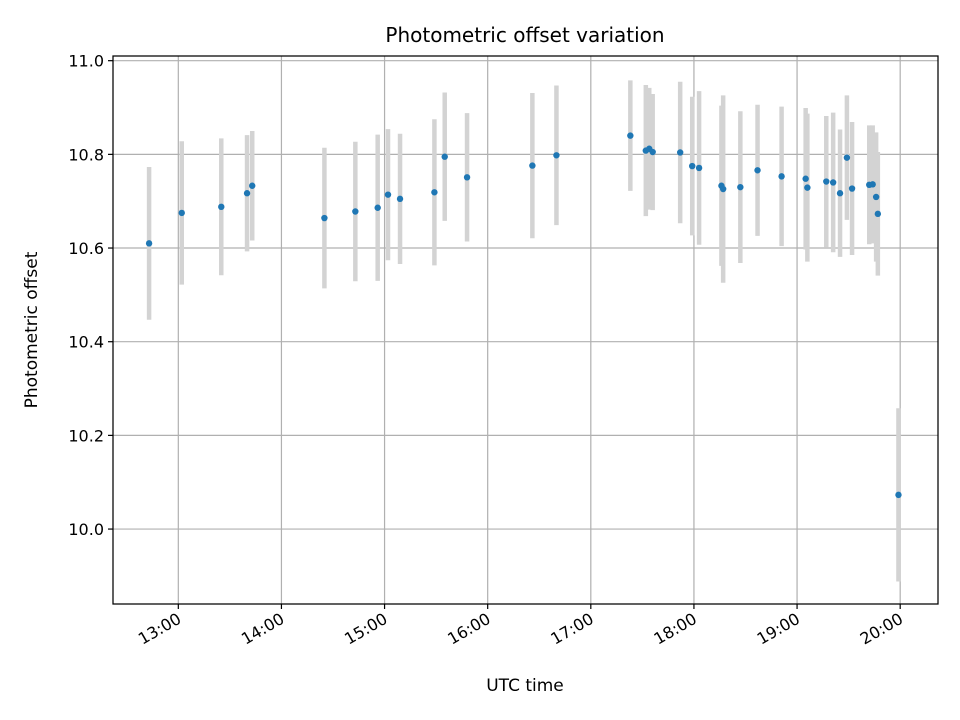  Describe the element at coordinates (520, 626) in the screenshot. I see `x-axis-ticks: 13:00 14:00 15:00 16:00 17:00 18:00 19:00 20:00` at that location.